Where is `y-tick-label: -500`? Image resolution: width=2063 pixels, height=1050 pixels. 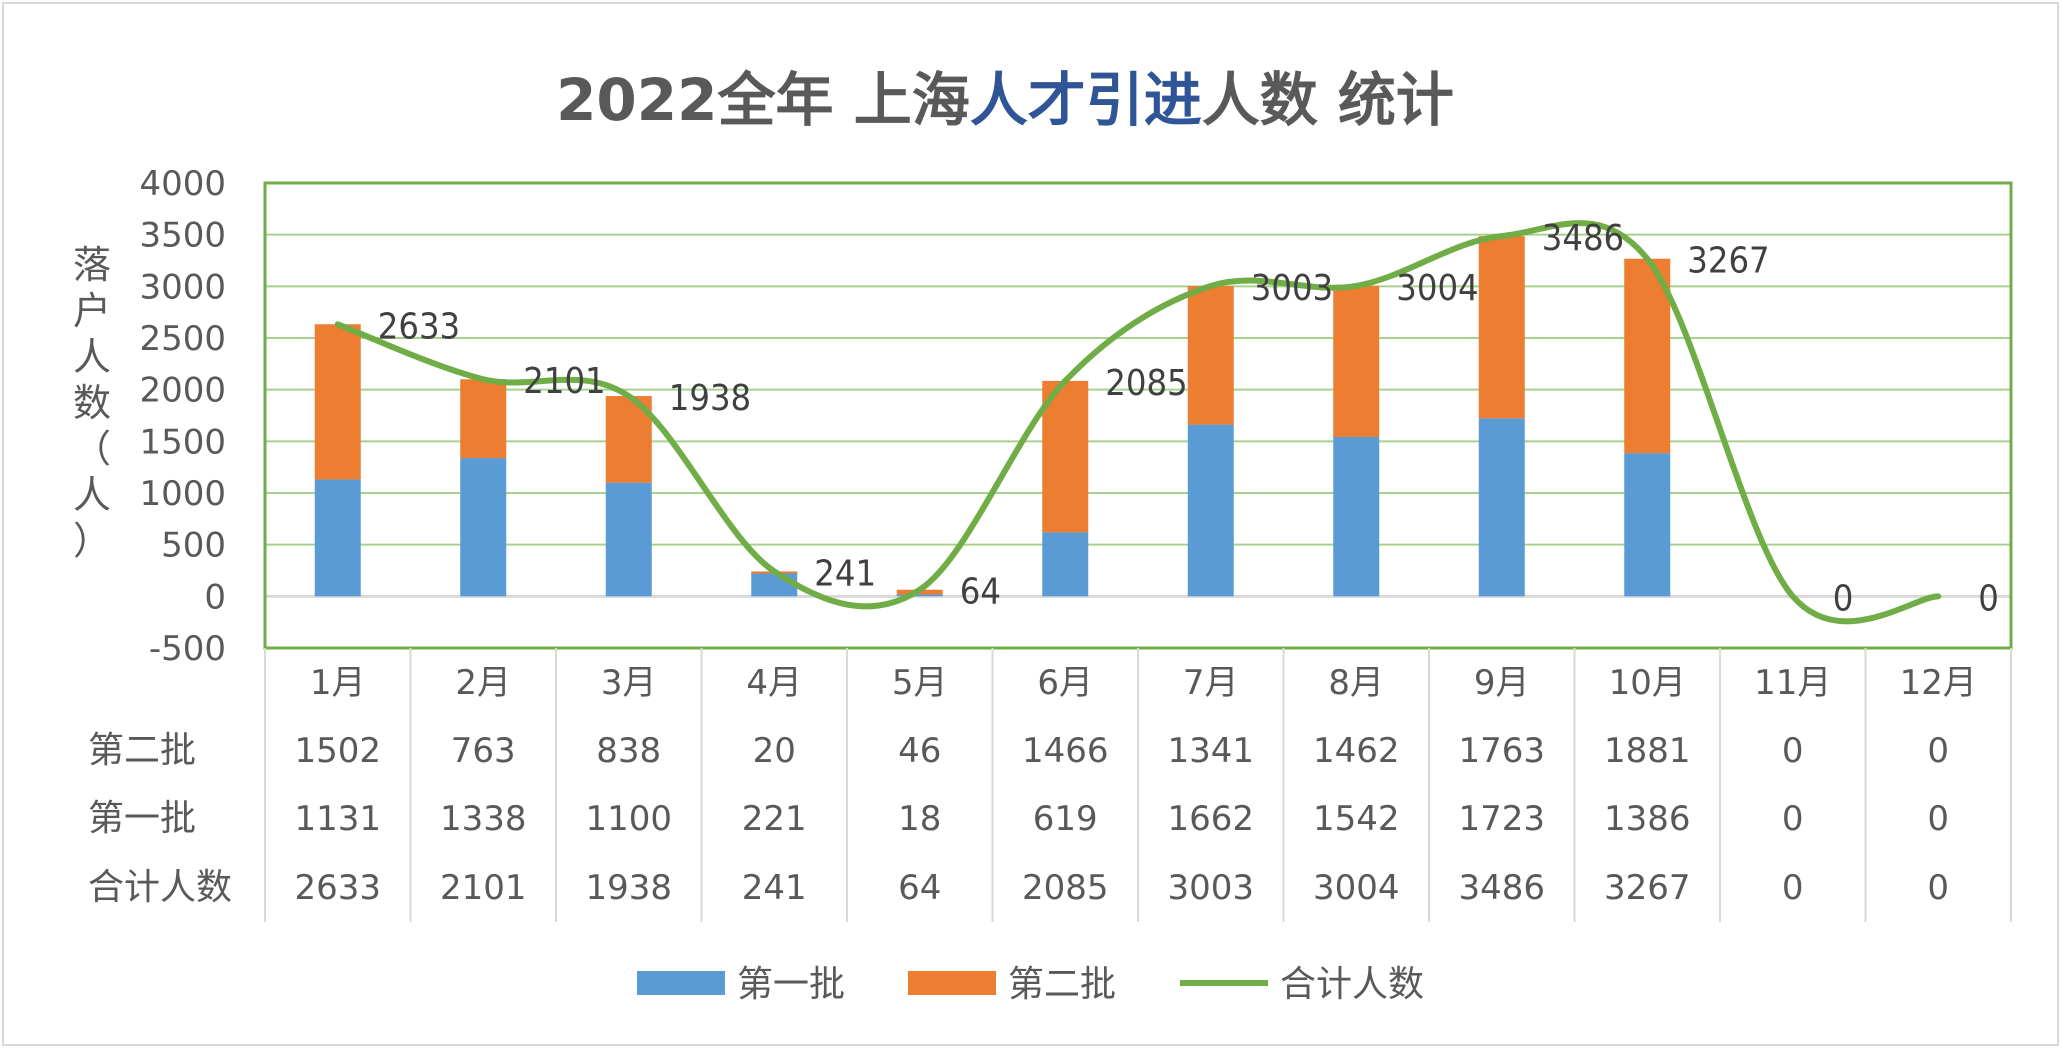 y-tick-label: -500 is located at coordinates (187, 649).